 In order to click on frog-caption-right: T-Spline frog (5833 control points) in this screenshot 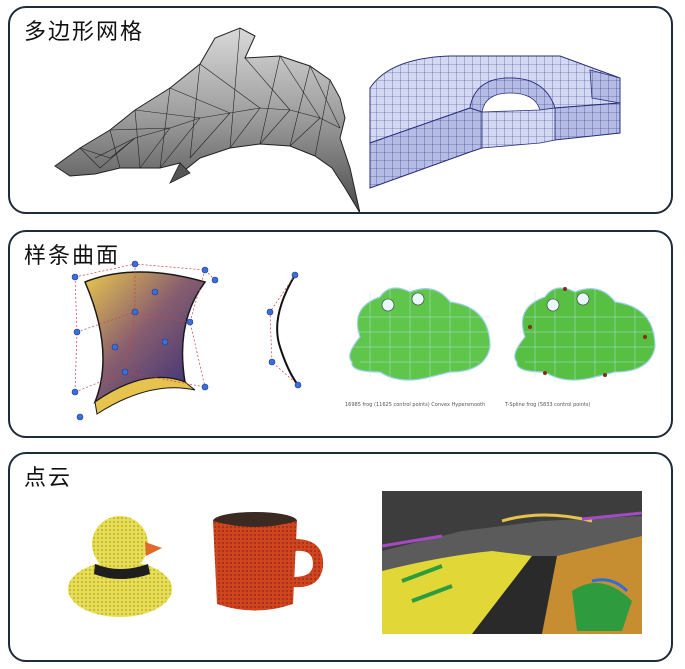, I will do `click(548, 405)`.